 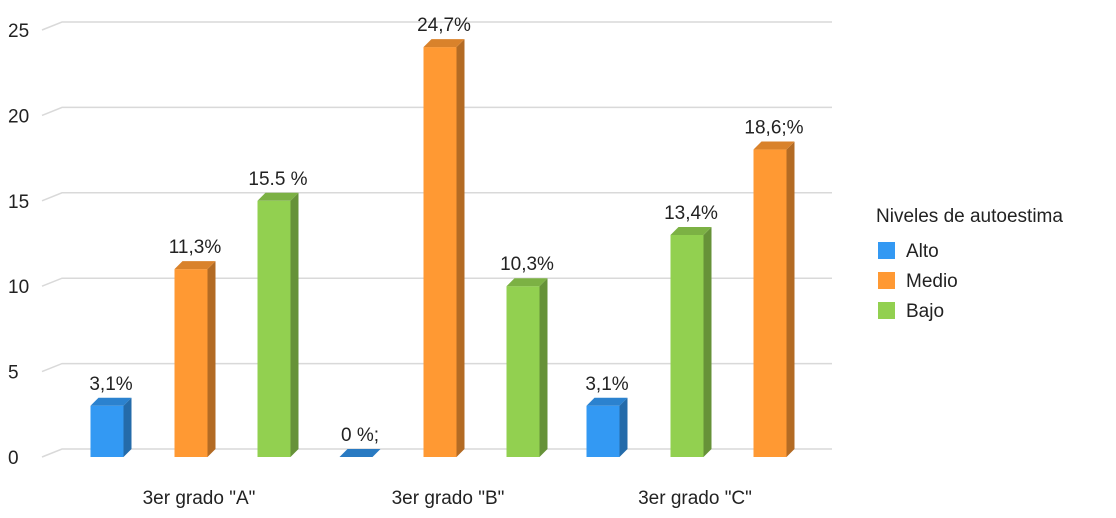 I want to click on legend: Niveles de autoestima Alto Medio Bajo, so click(x=969, y=264).